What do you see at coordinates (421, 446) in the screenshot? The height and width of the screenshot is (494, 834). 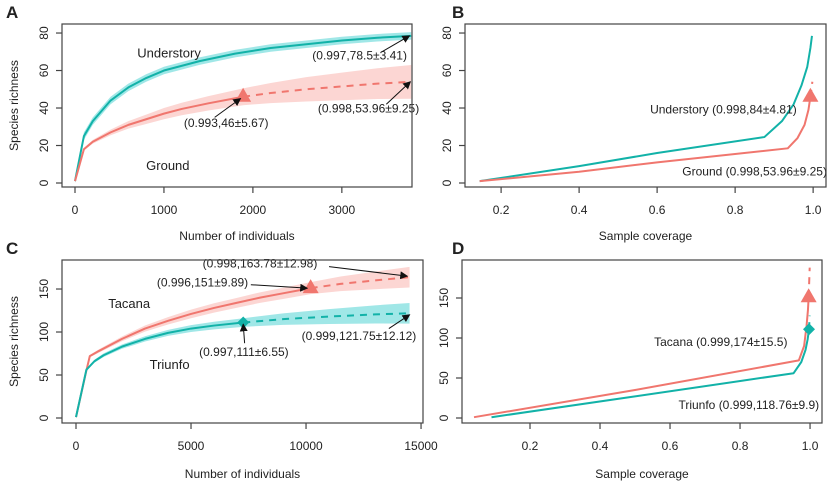 I see `x-tick-label: 15000` at bounding box center [421, 446].